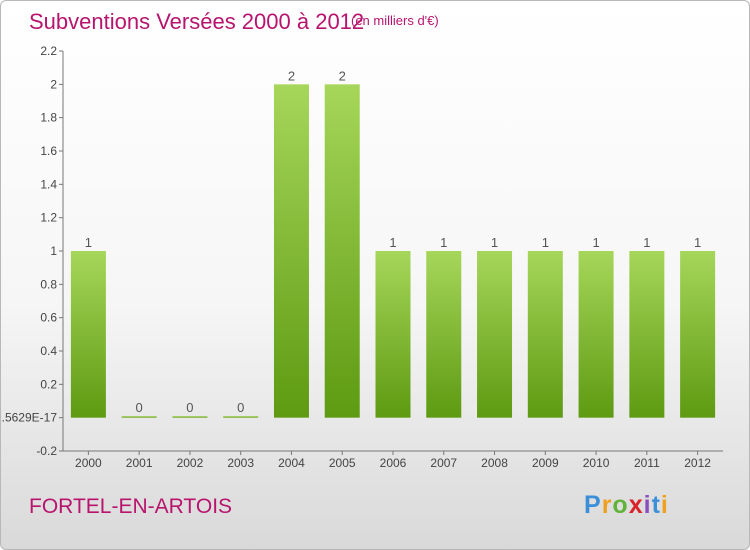  What do you see at coordinates (48, 351) in the screenshot?
I see `y-tick-label: 0.4` at bounding box center [48, 351].